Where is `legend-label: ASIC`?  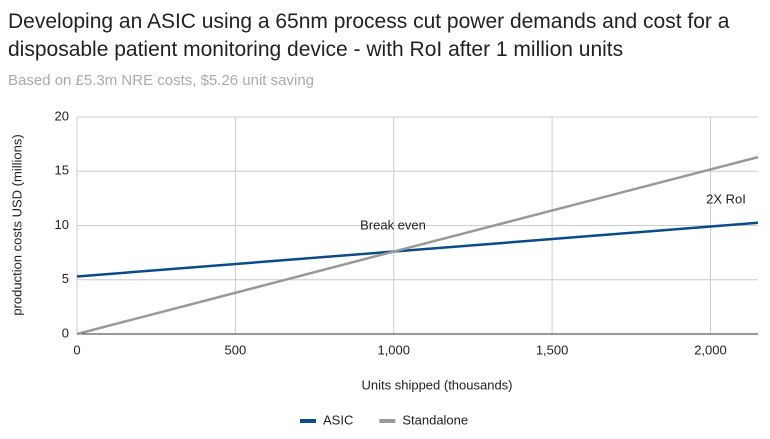 legend-label: ASIC is located at coordinates (338, 419).